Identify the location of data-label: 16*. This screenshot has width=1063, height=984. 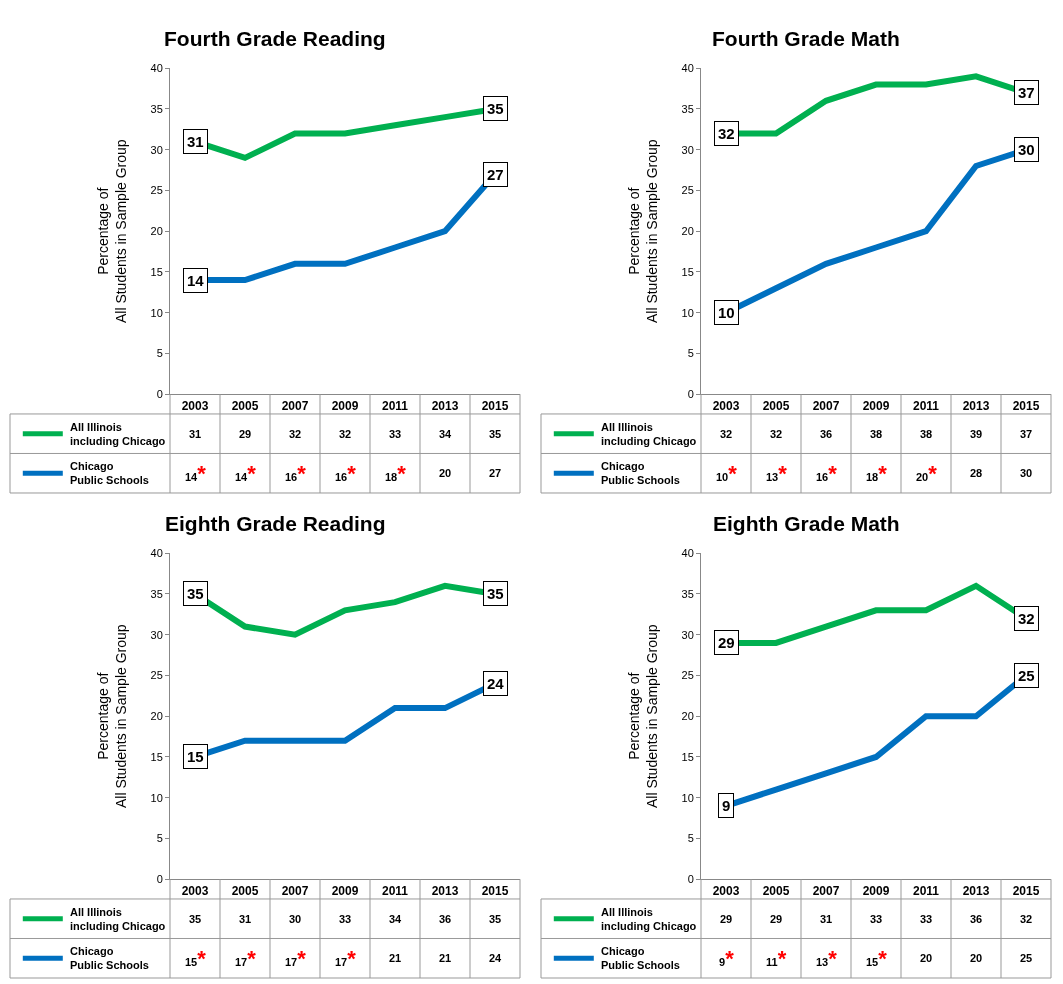
(296, 473).